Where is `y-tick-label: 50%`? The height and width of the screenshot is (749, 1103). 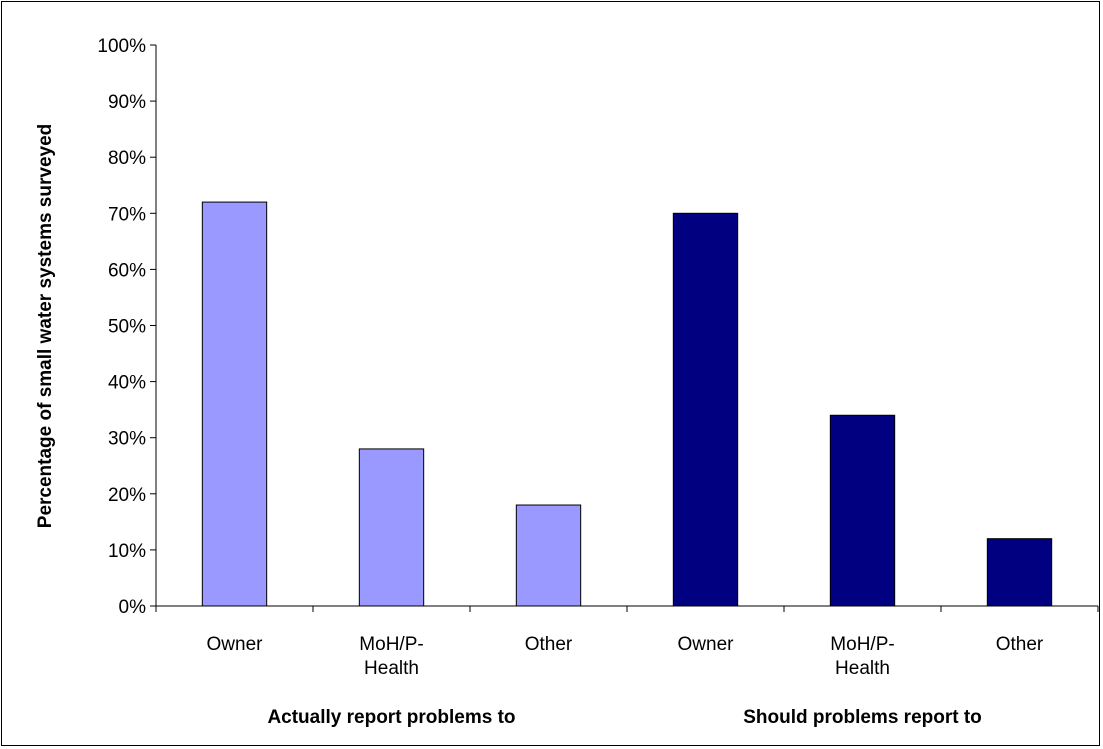 y-tick-label: 50% is located at coordinates (127, 327).